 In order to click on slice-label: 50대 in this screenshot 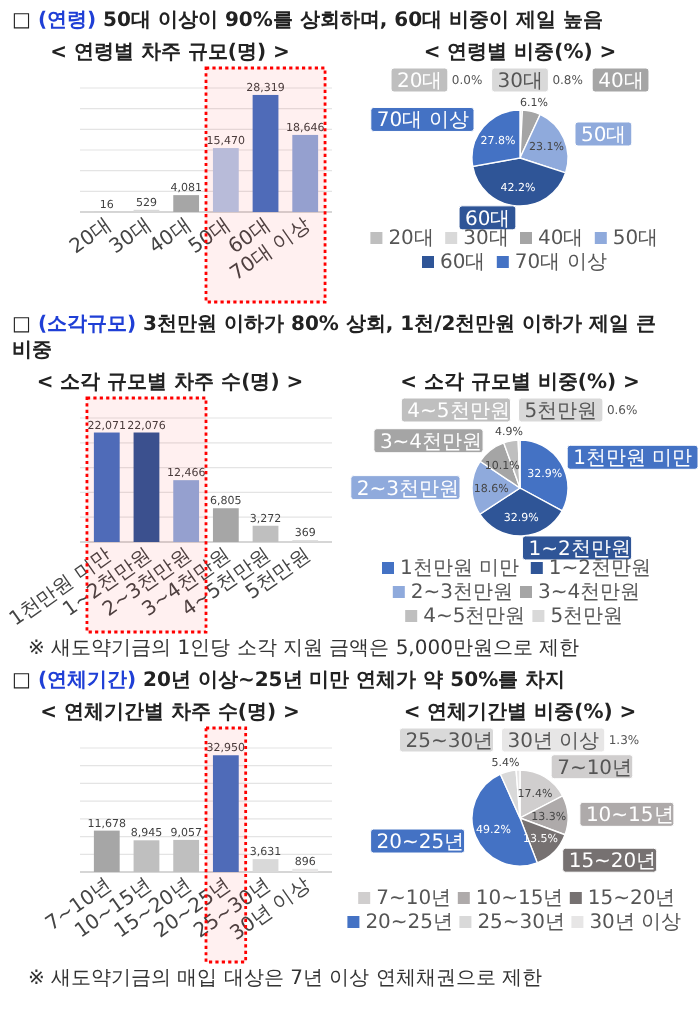, I will do `click(603, 136)`.